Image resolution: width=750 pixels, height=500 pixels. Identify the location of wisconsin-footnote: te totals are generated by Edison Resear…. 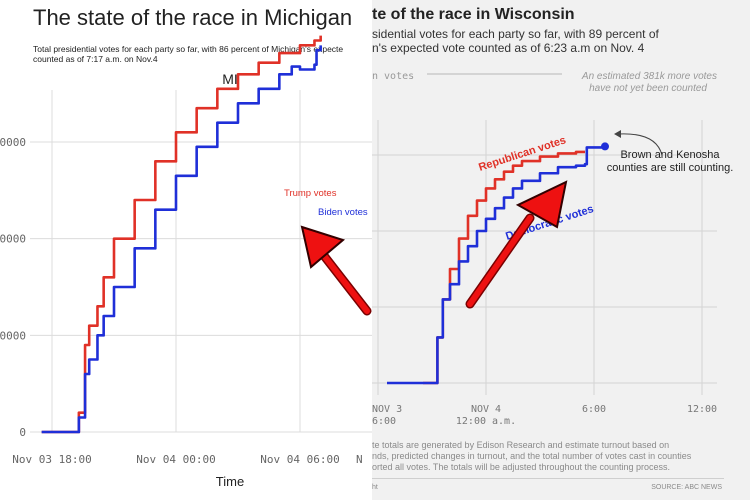
(552, 456).